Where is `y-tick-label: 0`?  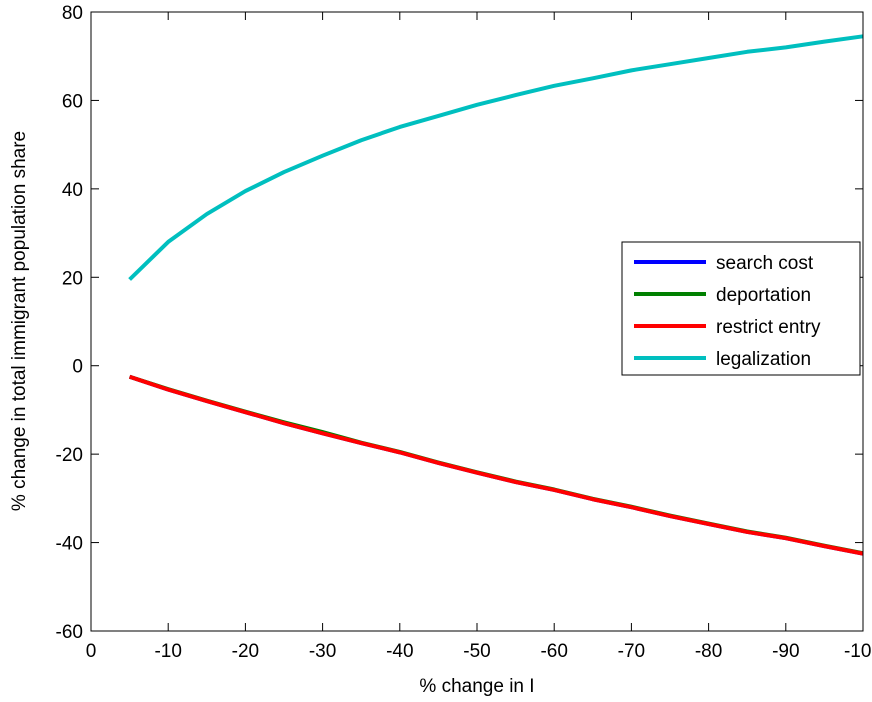
y-tick-label: 0 is located at coordinates (77, 367).